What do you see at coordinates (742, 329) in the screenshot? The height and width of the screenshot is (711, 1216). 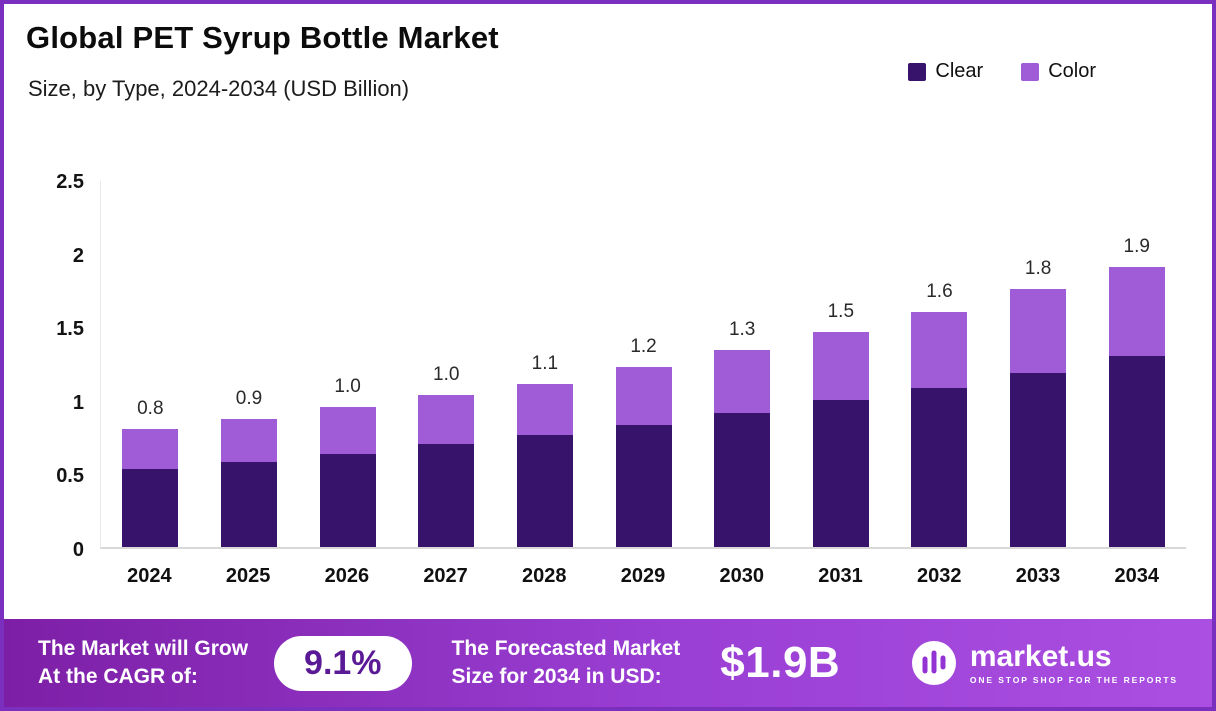 I see `bar-total-label: 1.3` at bounding box center [742, 329].